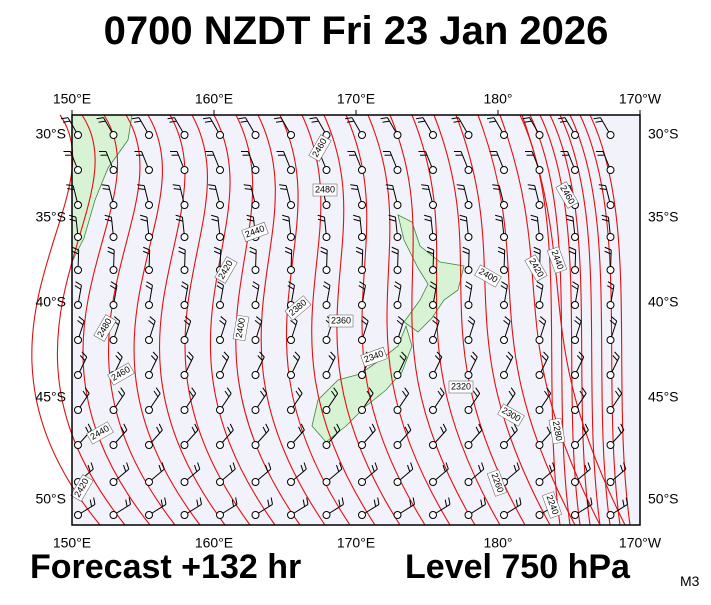 The height and width of the screenshot is (605, 711). What do you see at coordinates (50, 217) in the screenshot?
I see `lat-label: 35°S` at bounding box center [50, 217].